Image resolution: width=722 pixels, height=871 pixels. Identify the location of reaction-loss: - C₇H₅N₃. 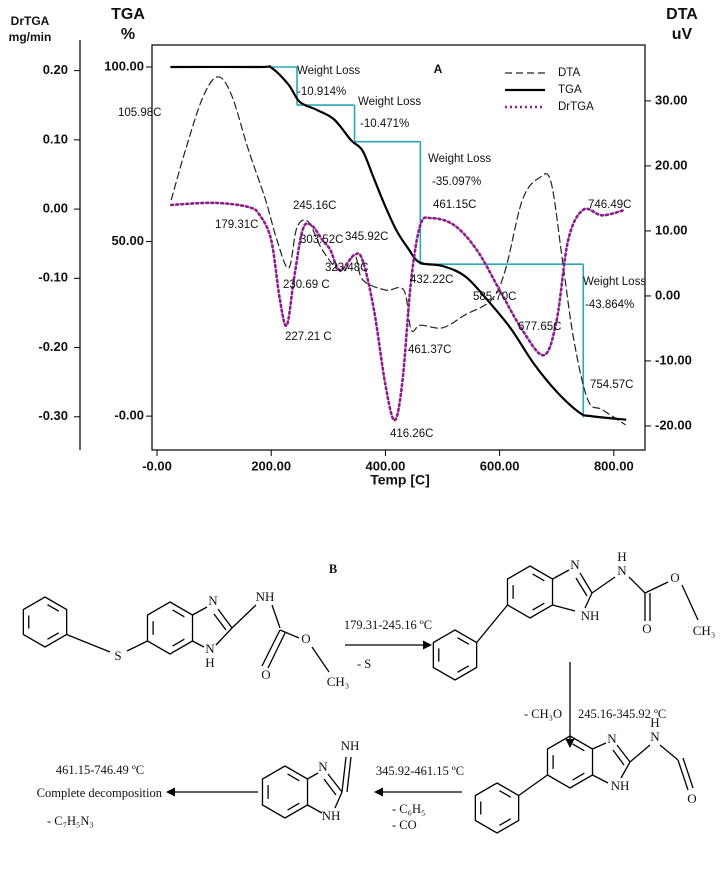
(70, 821).